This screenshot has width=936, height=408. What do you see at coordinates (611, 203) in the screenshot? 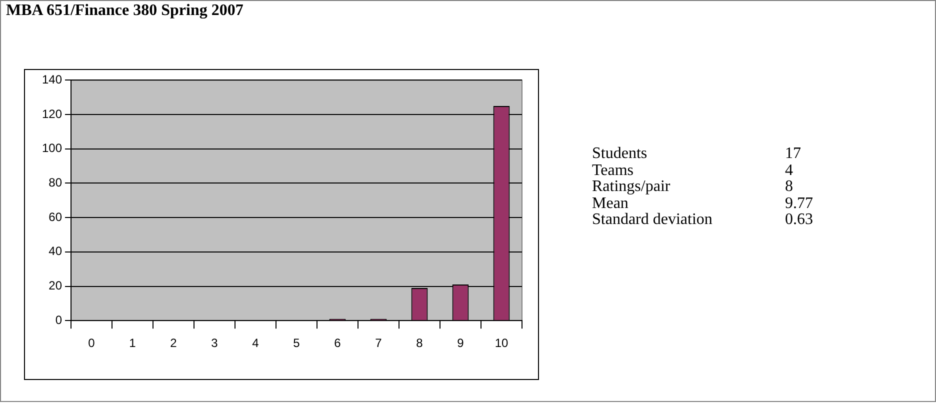
I see `text: Mean` at bounding box center [611, 203].